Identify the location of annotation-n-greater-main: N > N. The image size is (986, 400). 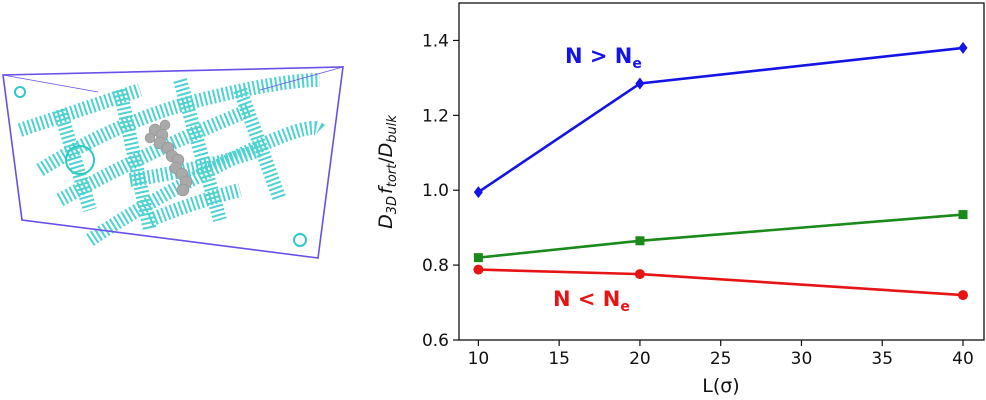
(598, 56).